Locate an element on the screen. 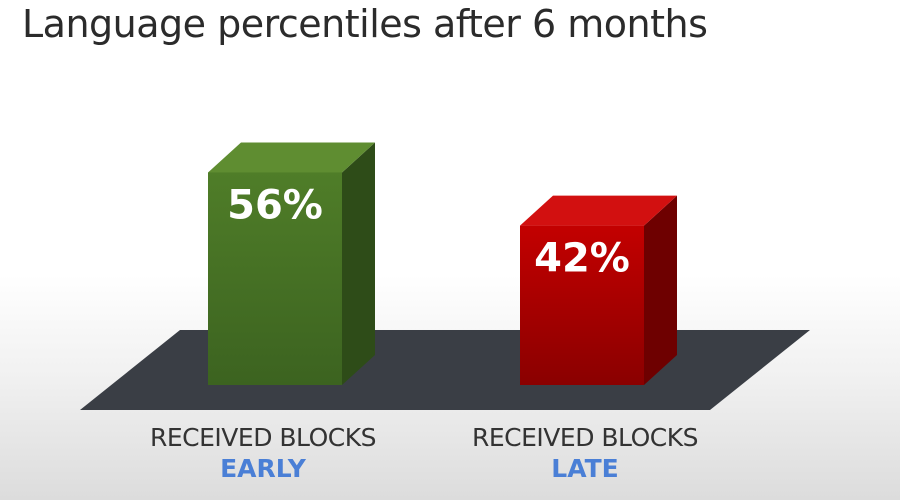 The height and width of the screenshot is (500, 900). bar-late-front is located at coordinates (582, 305).